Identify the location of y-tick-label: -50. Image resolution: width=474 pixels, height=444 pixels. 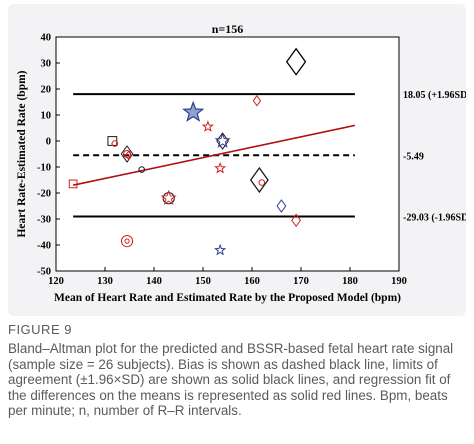
(44, 272).